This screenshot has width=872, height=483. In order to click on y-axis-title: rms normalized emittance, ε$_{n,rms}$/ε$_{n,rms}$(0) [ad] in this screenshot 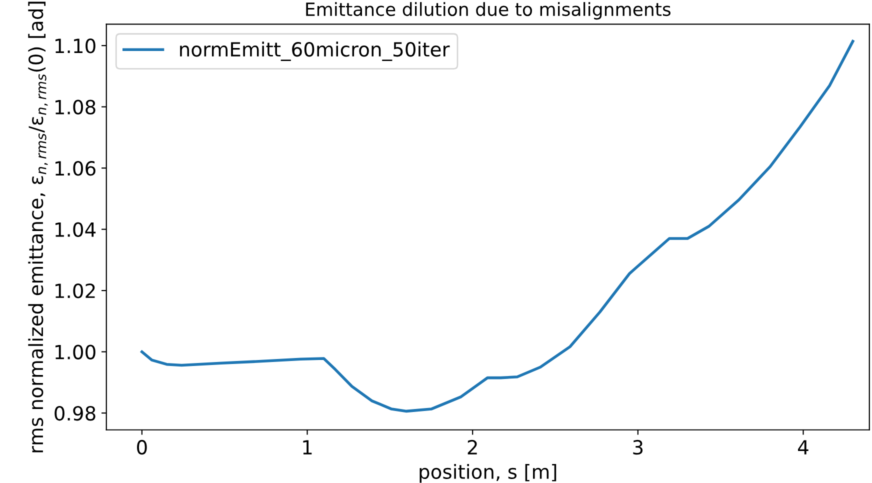, I will do `click(38, 227)`.